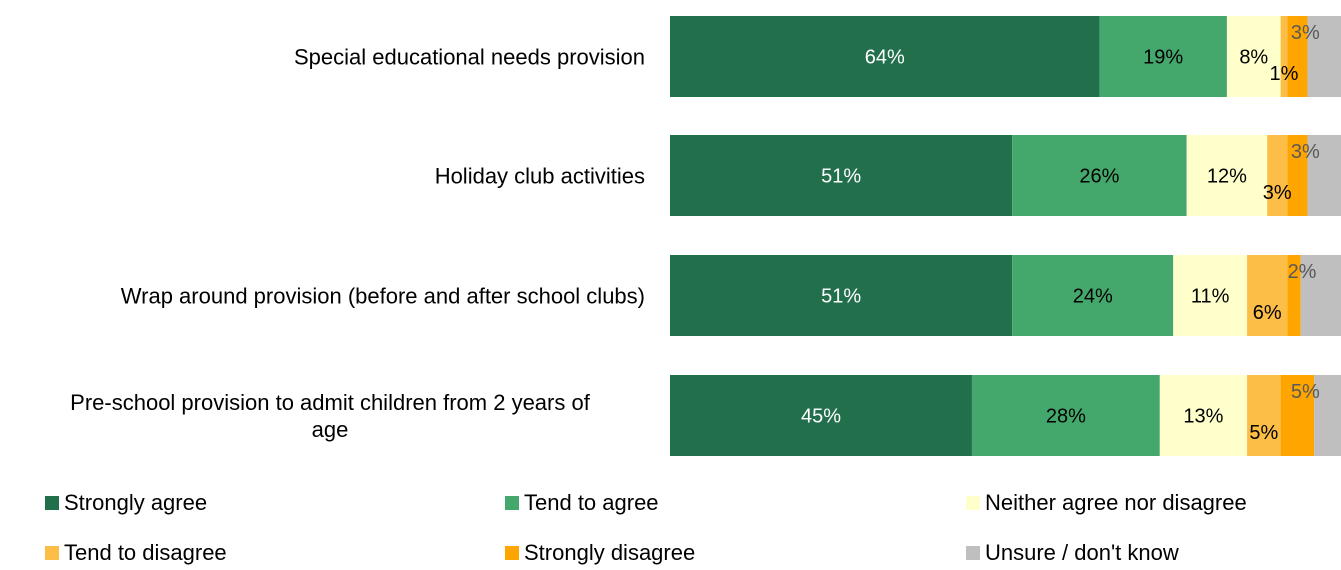 The width and height of the screenshot is (1341, 570). I want to click on bar-data-label: 64%, so click(885, 58).